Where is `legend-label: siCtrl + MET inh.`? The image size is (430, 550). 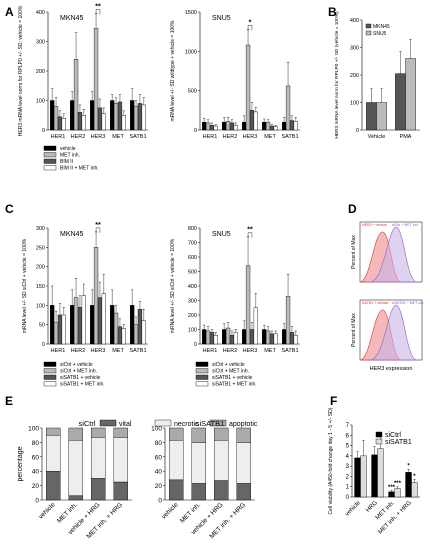 legend-label: siCtrl + MET inh. is located at coordinates (78, 372).